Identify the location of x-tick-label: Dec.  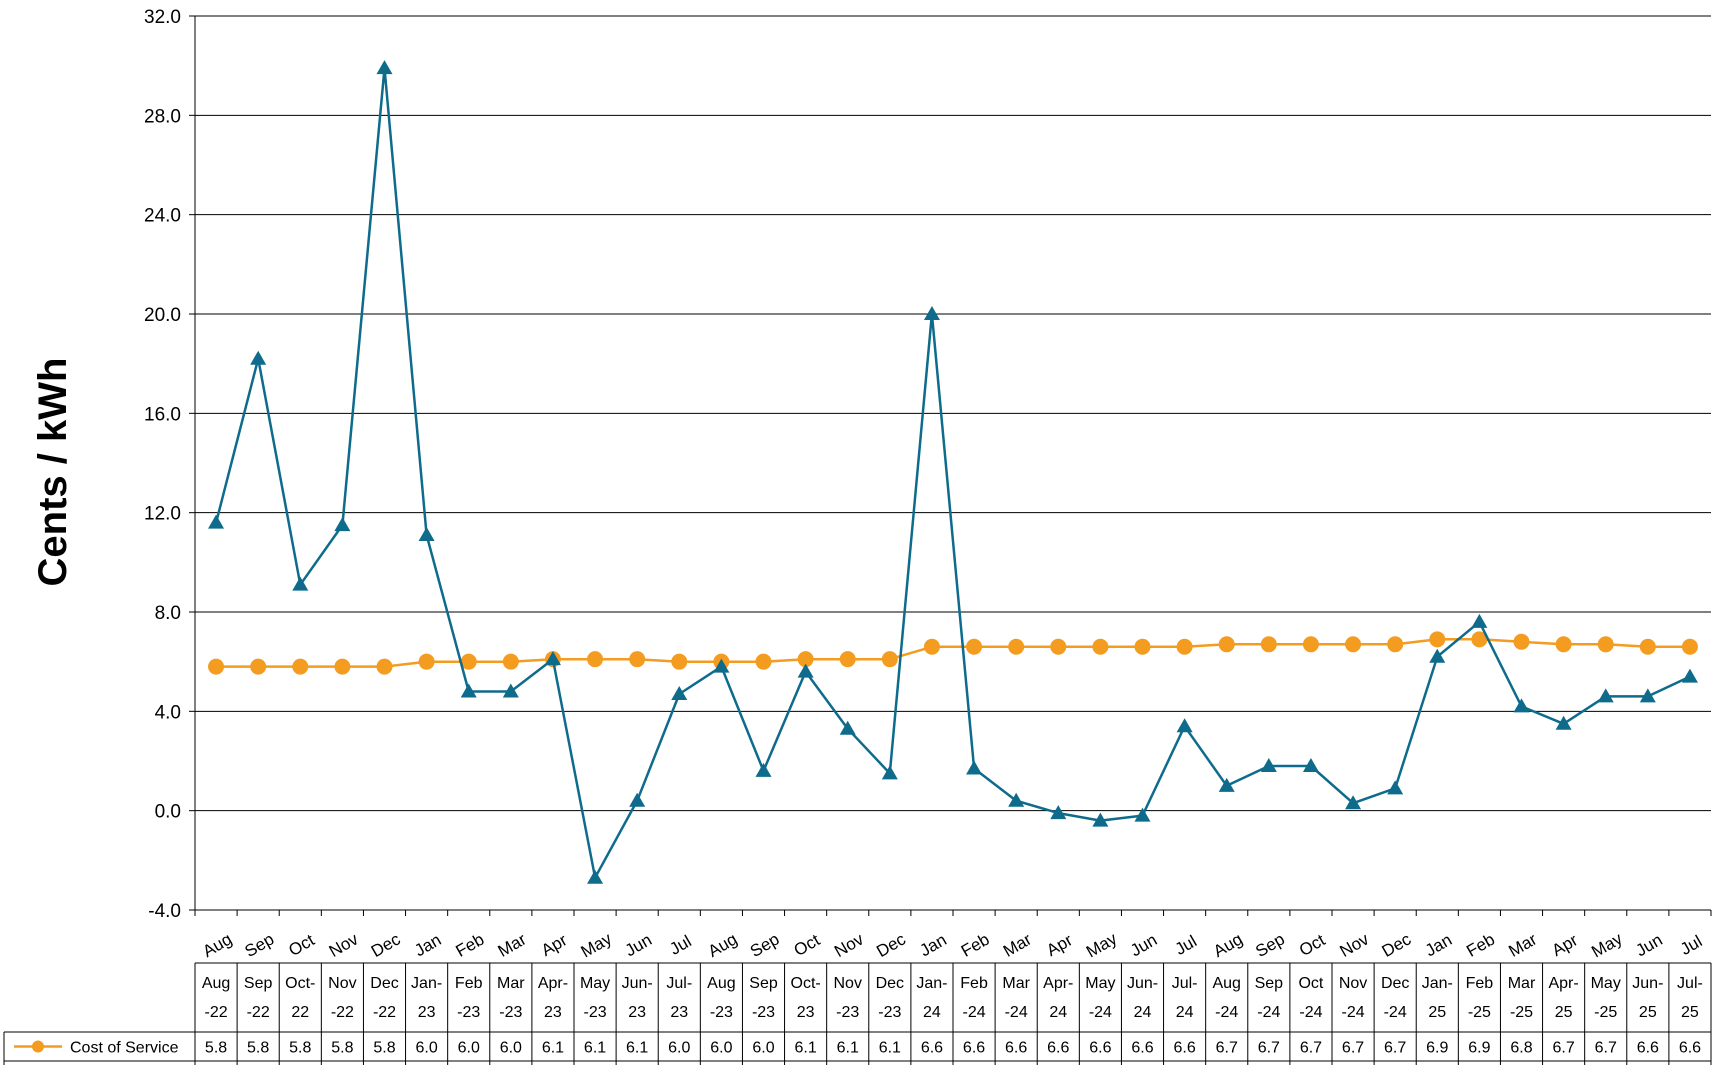
(386, 945).